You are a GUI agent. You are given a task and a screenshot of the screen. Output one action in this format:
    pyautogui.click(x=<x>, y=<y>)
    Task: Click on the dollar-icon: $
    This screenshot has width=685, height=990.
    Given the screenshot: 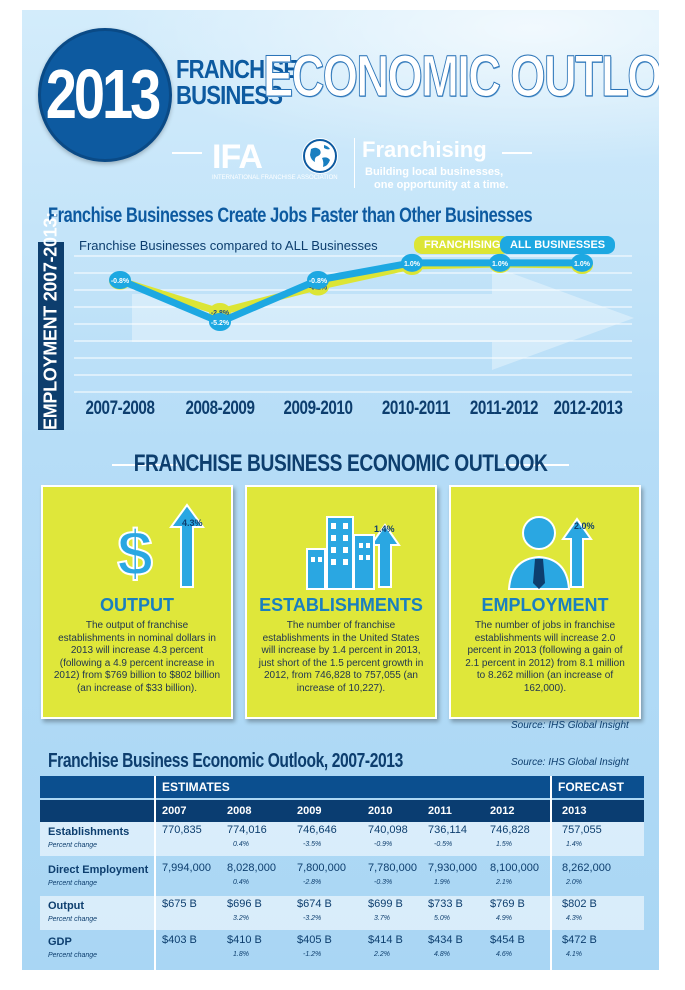 What is the action you would take?
    pyautogui.click(x=160, y=546)
    